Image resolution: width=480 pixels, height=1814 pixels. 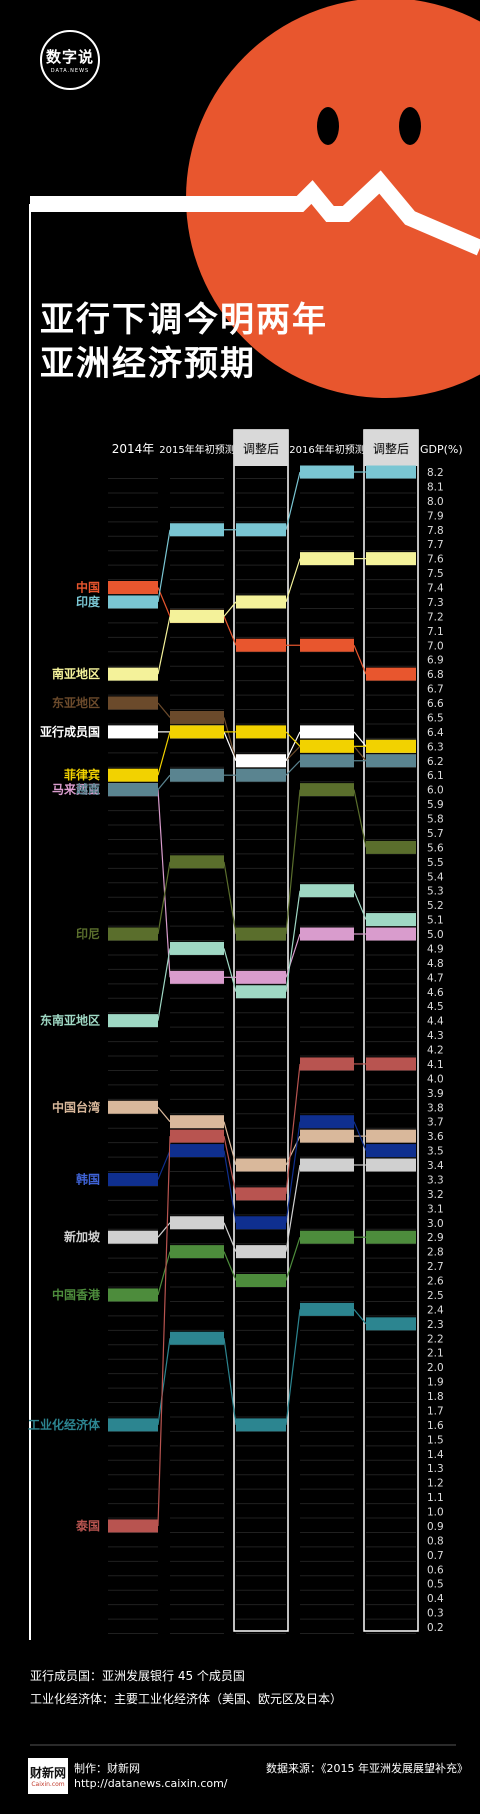 What do you see at coordinates (435, 632) in the screenshot?
I see `y-tick-label: 7.1` at bounding box center [435, 632].